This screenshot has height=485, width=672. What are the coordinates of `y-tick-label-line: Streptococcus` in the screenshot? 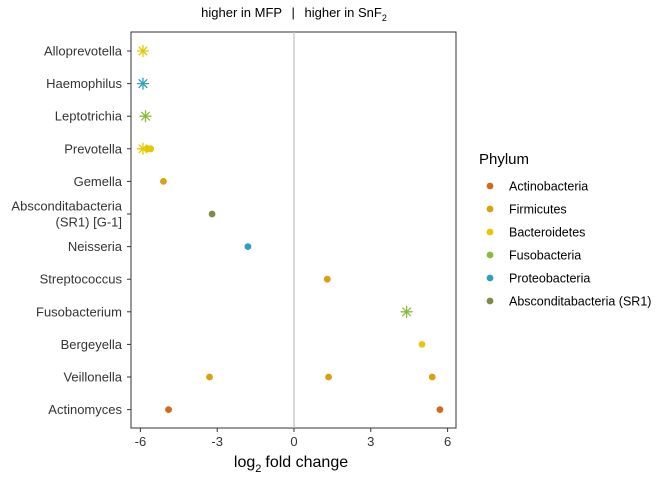 It's located at (81, 279).